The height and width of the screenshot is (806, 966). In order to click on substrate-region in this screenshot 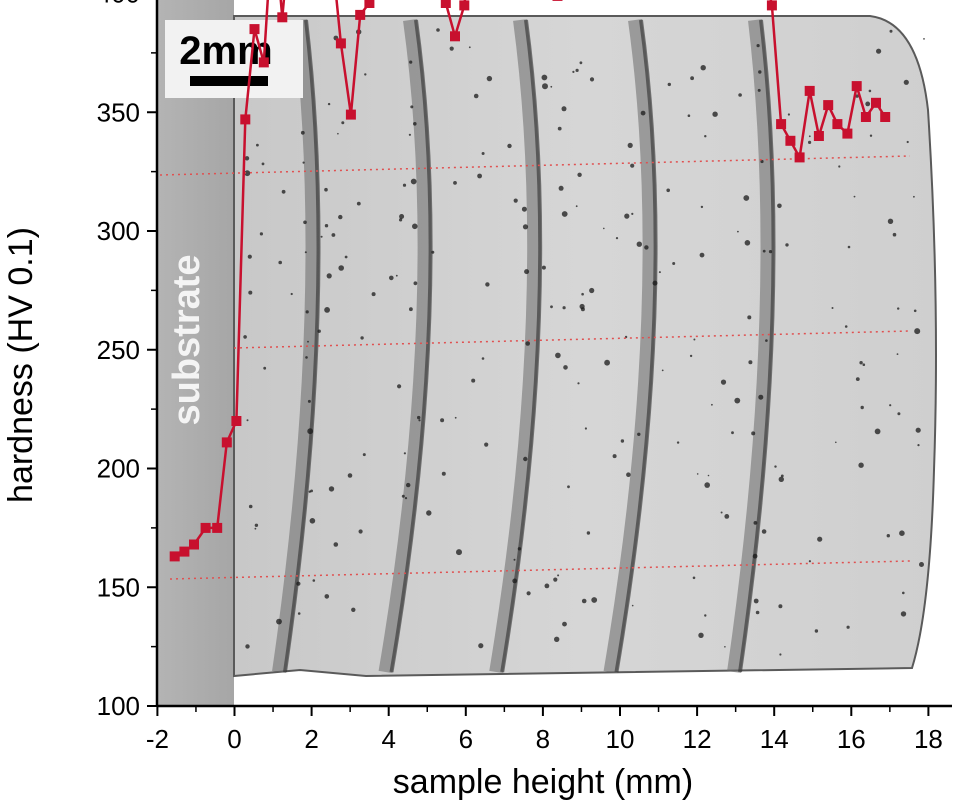, I will do `click(195, 353)`.